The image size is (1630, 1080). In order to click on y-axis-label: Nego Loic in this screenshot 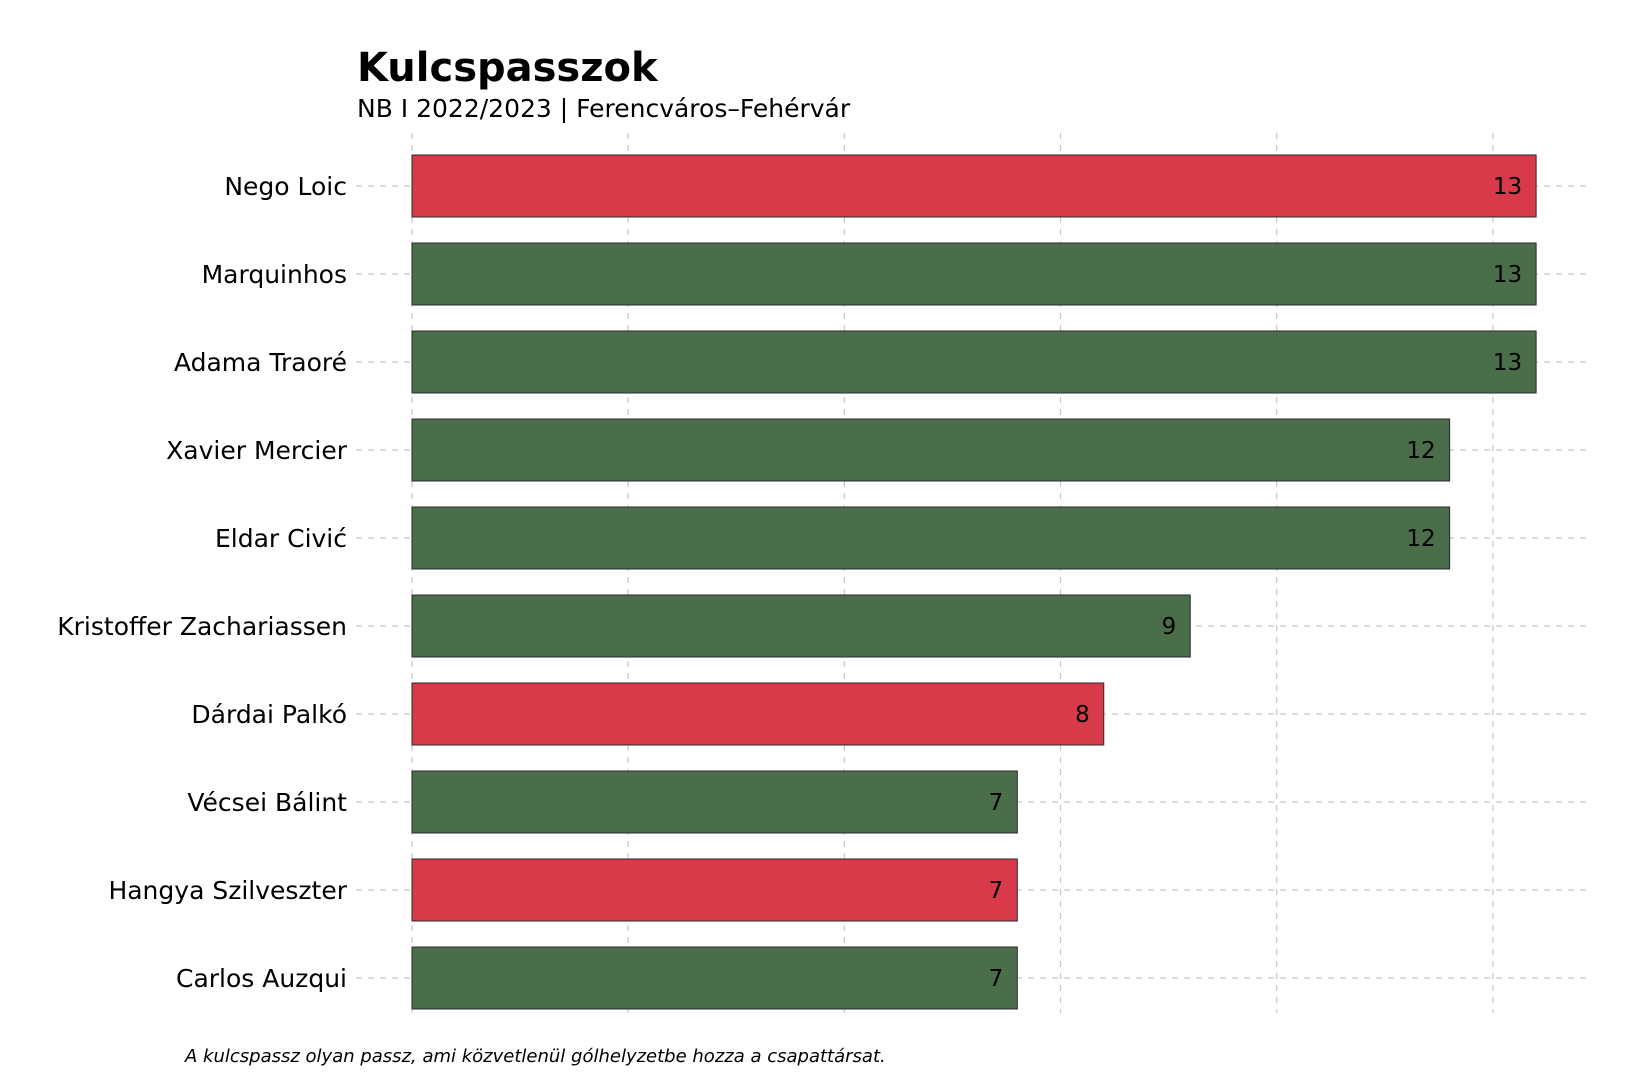, I will do `click(285, 186)`.